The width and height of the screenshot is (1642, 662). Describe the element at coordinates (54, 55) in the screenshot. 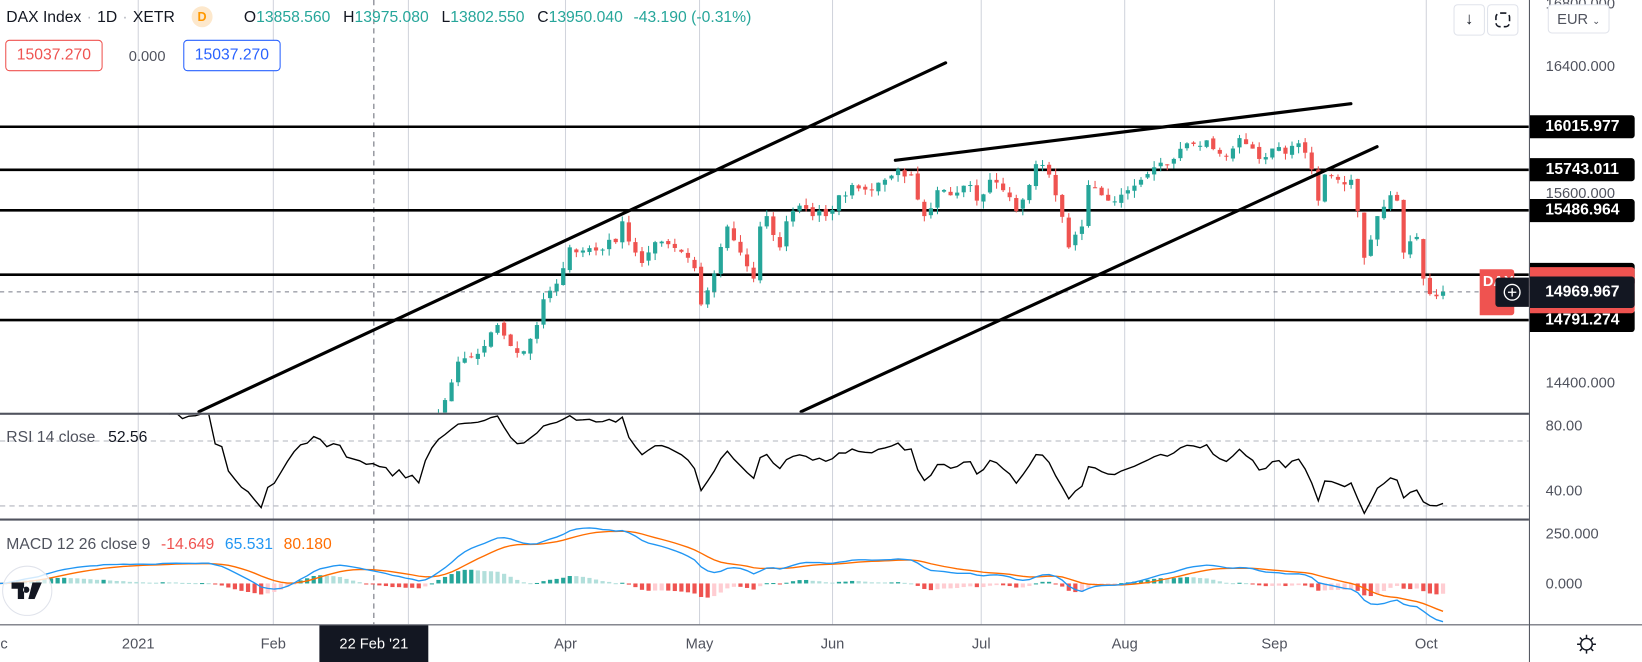

I see `sell-button: 15037.270` at that location.